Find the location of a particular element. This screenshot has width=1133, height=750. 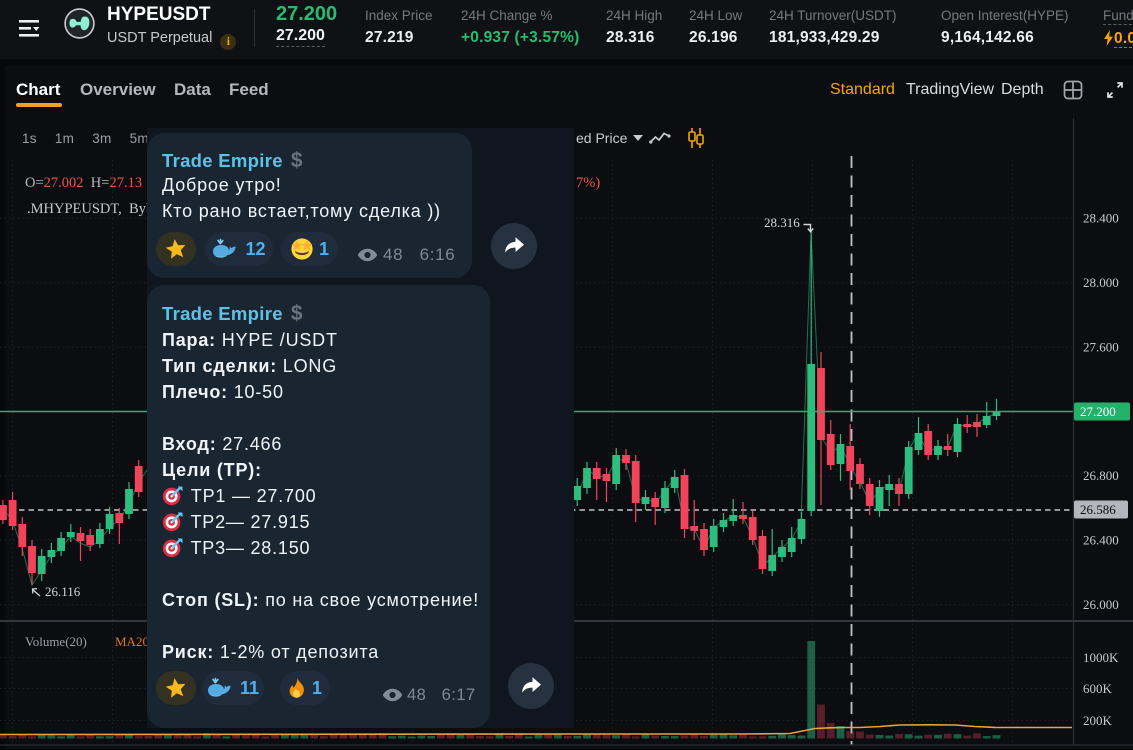

svg-text: 7%) is located at coordinates (588, 183).